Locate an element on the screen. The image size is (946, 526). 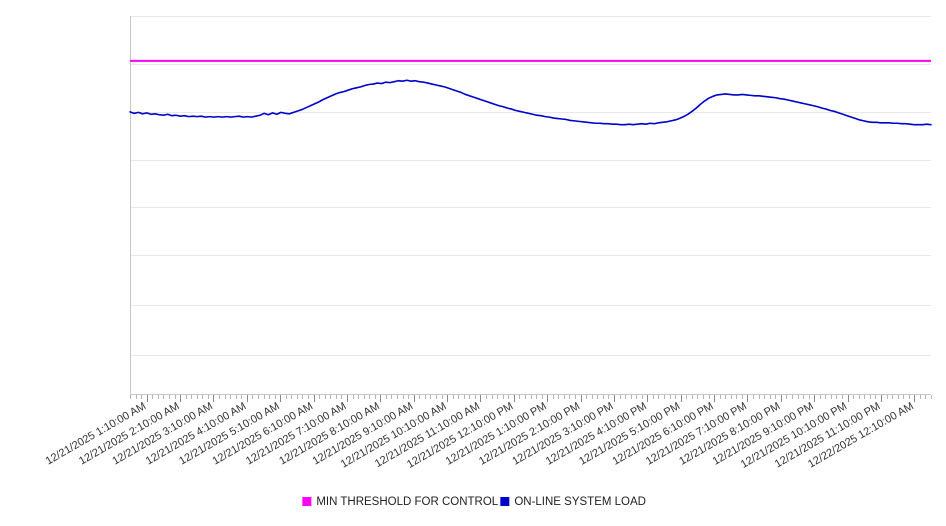
load-line-path is located at coordinates (530, 102).